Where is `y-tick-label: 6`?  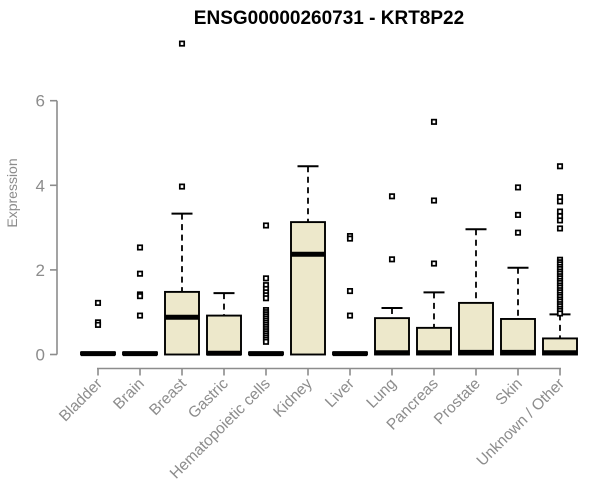
y-tick-label: 6 is located at coordinates (40, 101).